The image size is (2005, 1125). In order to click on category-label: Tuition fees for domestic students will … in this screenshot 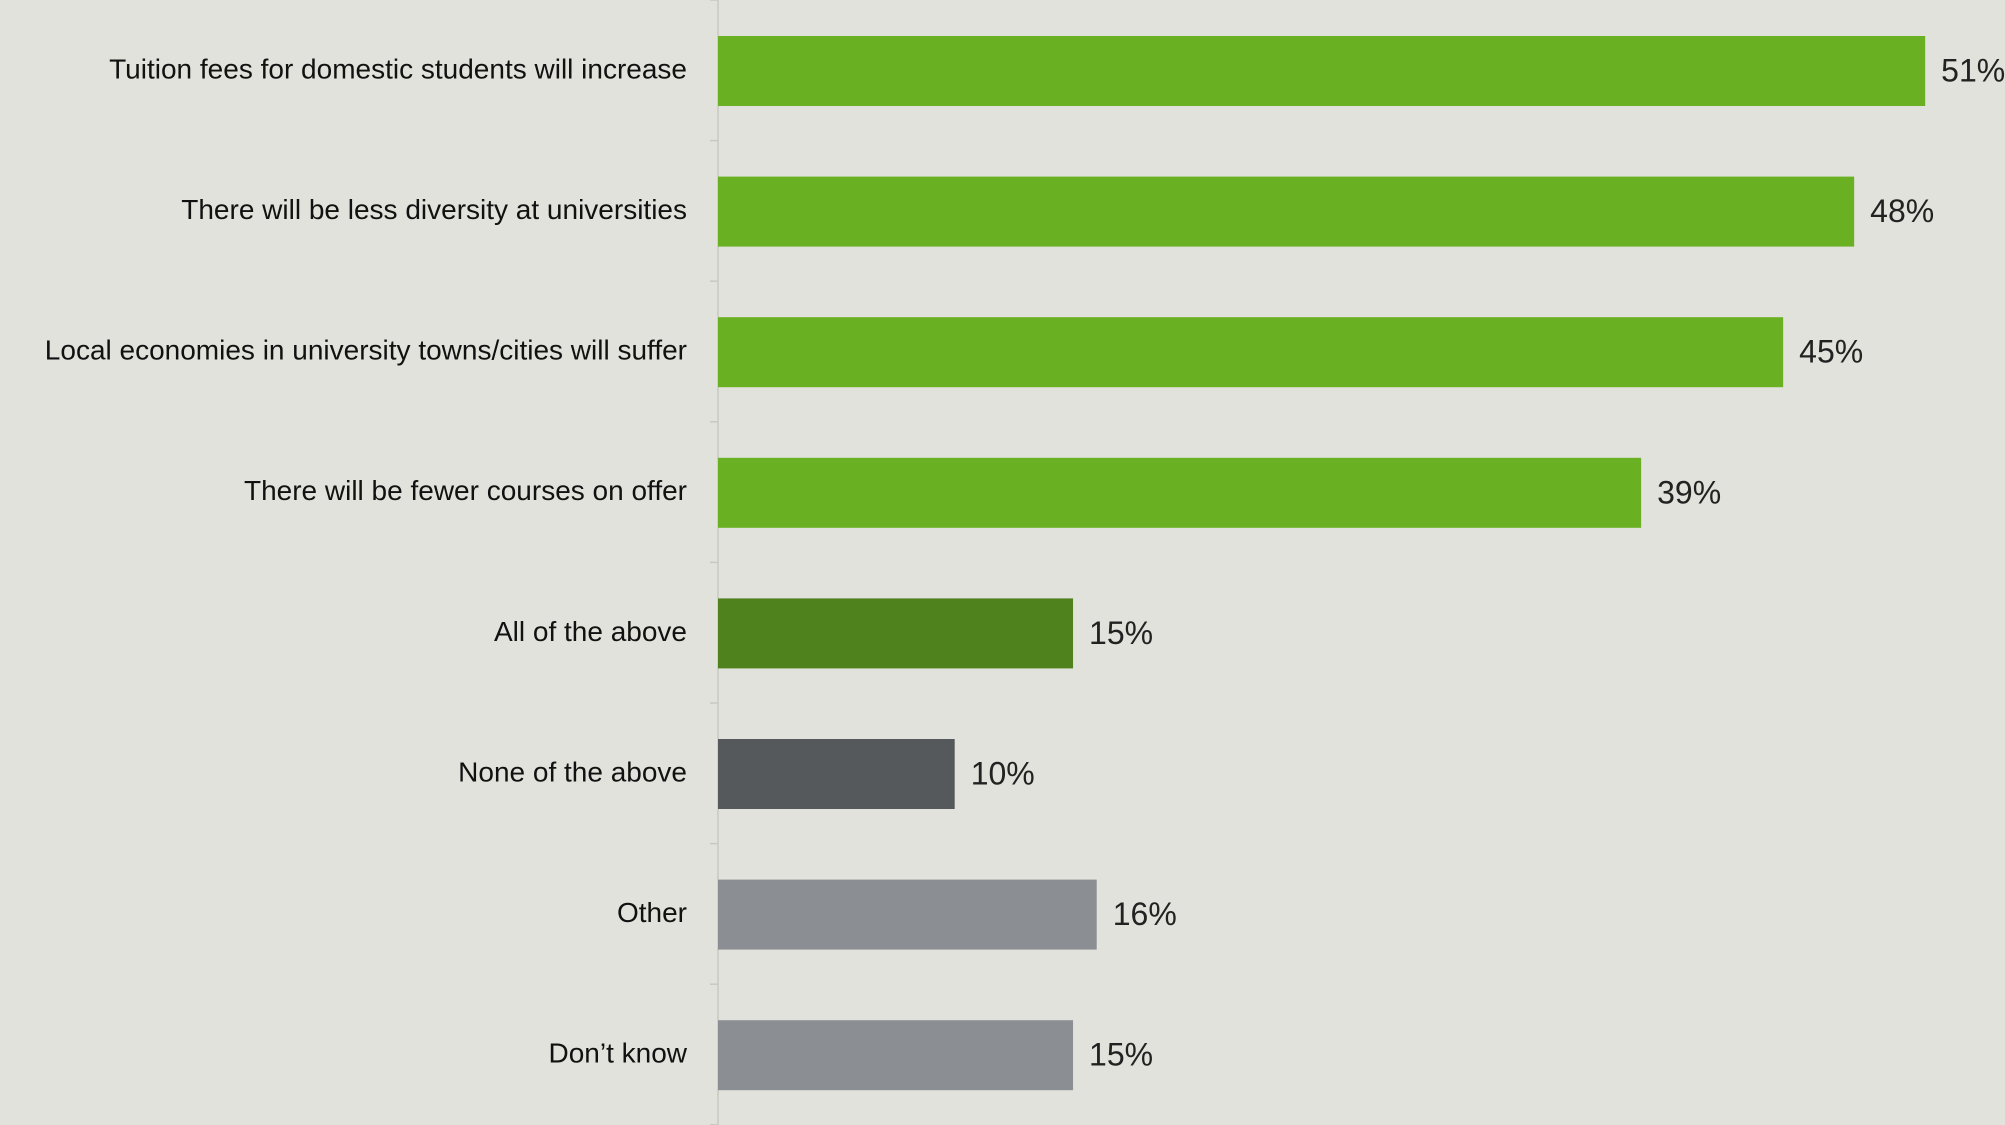, I will do `click(398, 68)`.